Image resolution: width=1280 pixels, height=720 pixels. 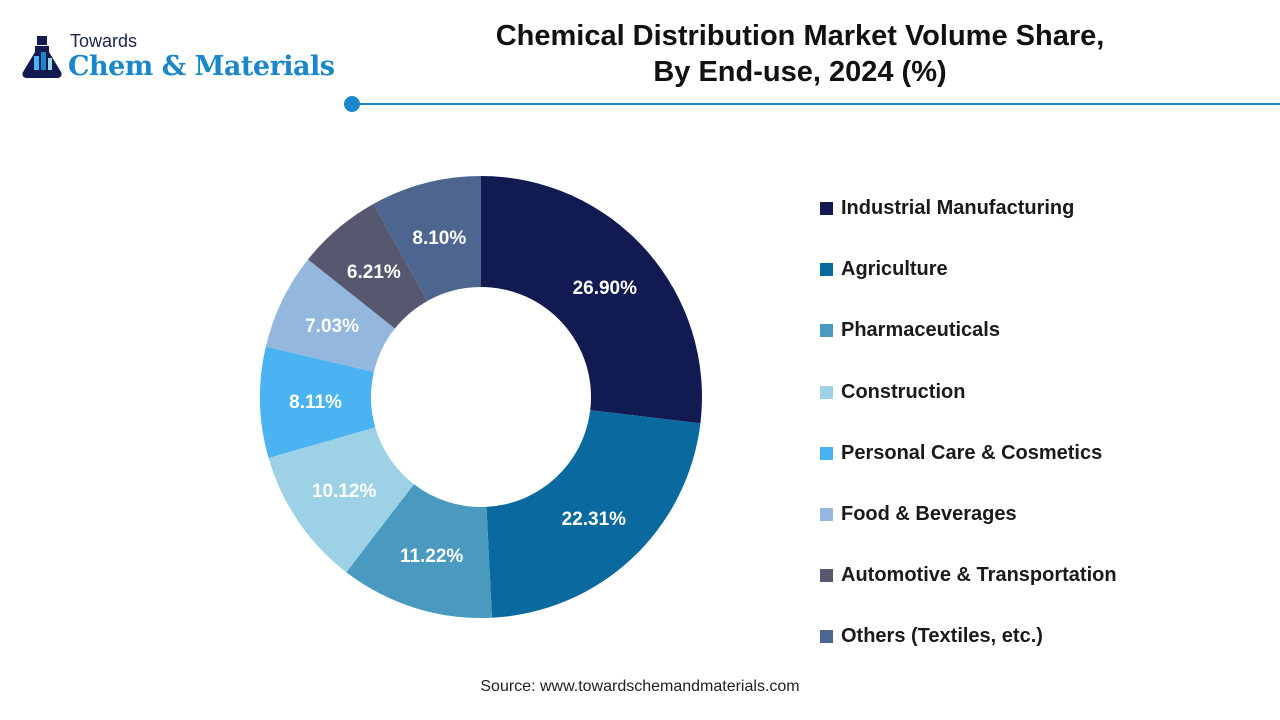 I want to click on logo-line1: Towards, so click(x=104, y=41).